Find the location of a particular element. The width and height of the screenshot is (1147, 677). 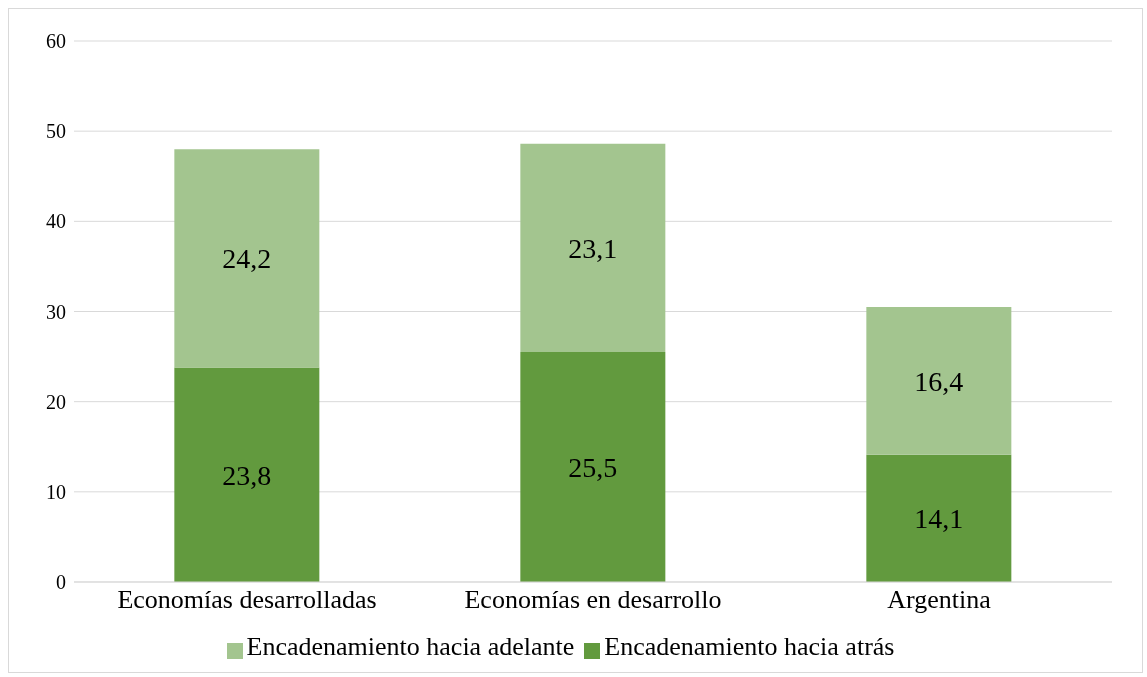

y-tick-label: 50 is located at coordinates (56, 131).